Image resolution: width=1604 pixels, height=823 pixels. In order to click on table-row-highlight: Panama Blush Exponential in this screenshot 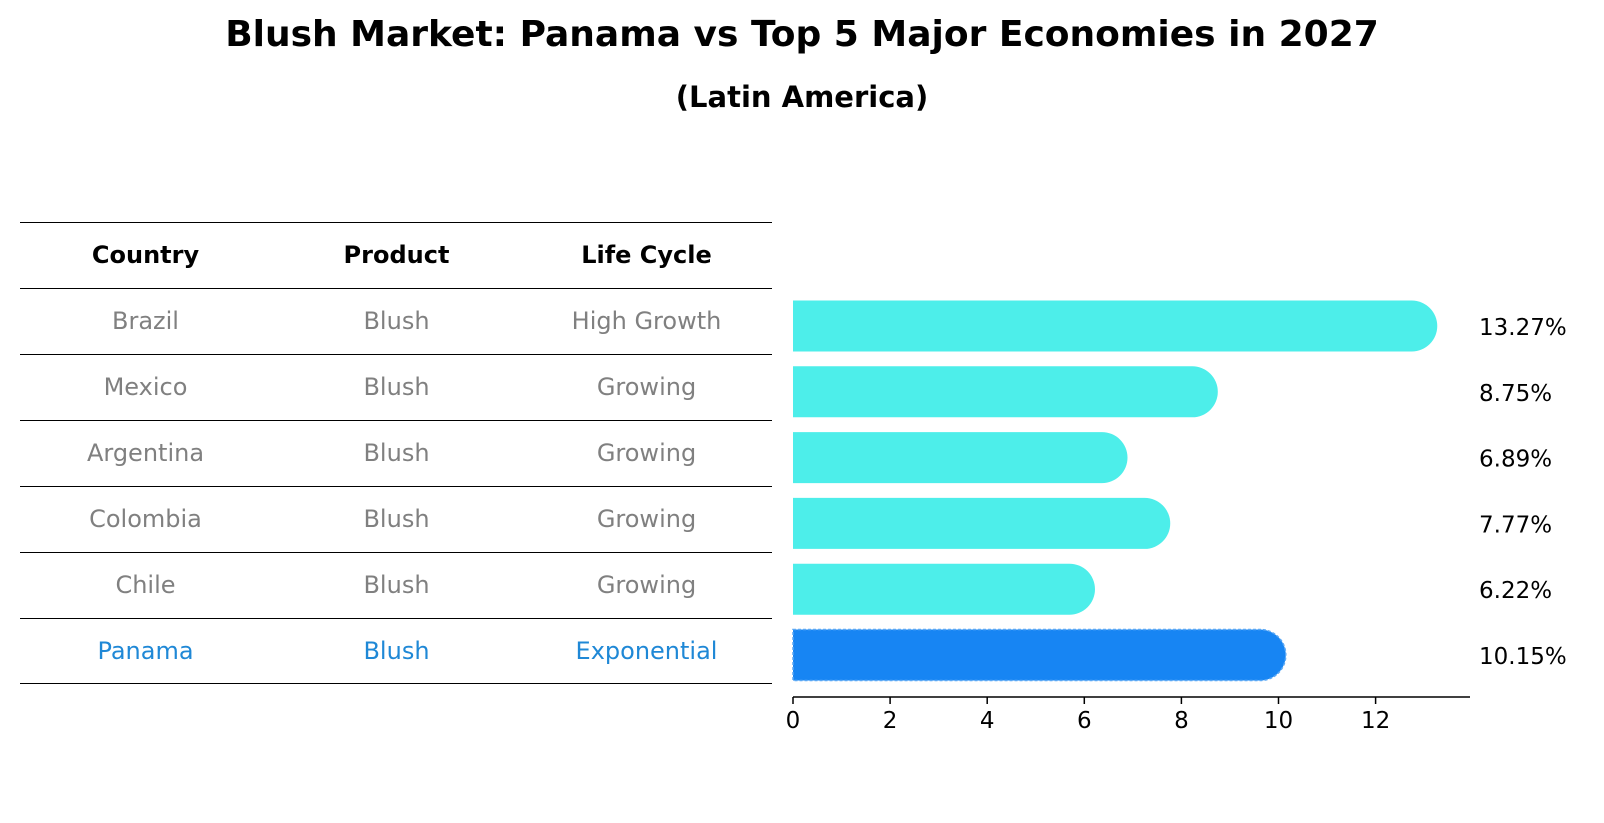, I will do `click(396, 651)`.